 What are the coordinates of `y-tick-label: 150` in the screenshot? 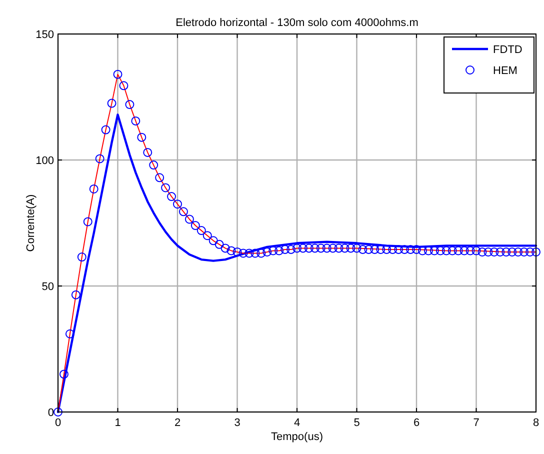 It's located at (45, 35).